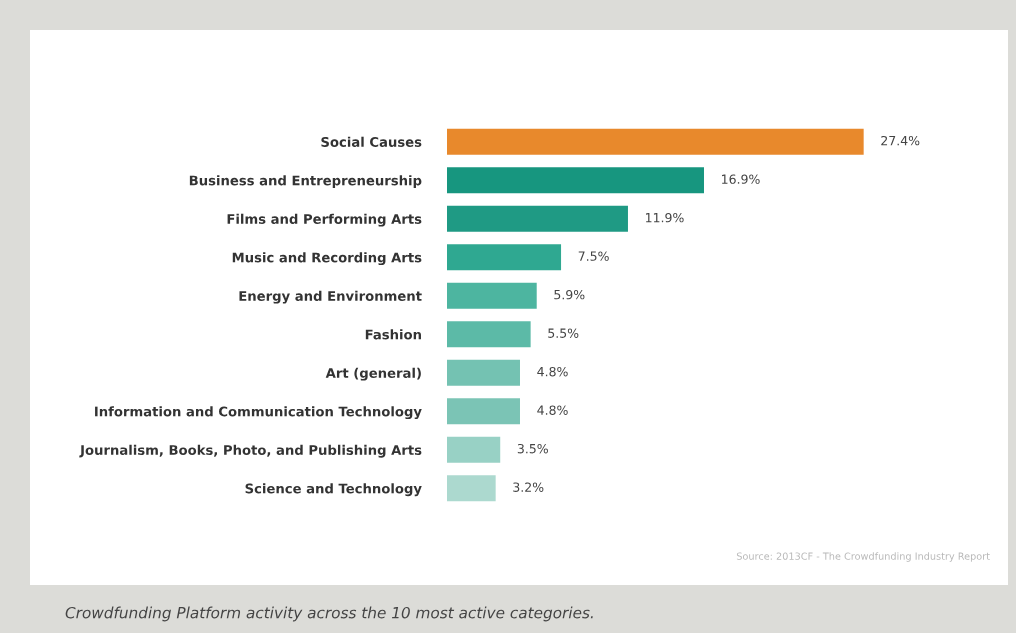 This screenshot has height=633, width=1016. What do you see at coordinates (330, 297) in the screenshot?
I see `y-tick-label: Energy and Environment` at bounding box center [330, 297].